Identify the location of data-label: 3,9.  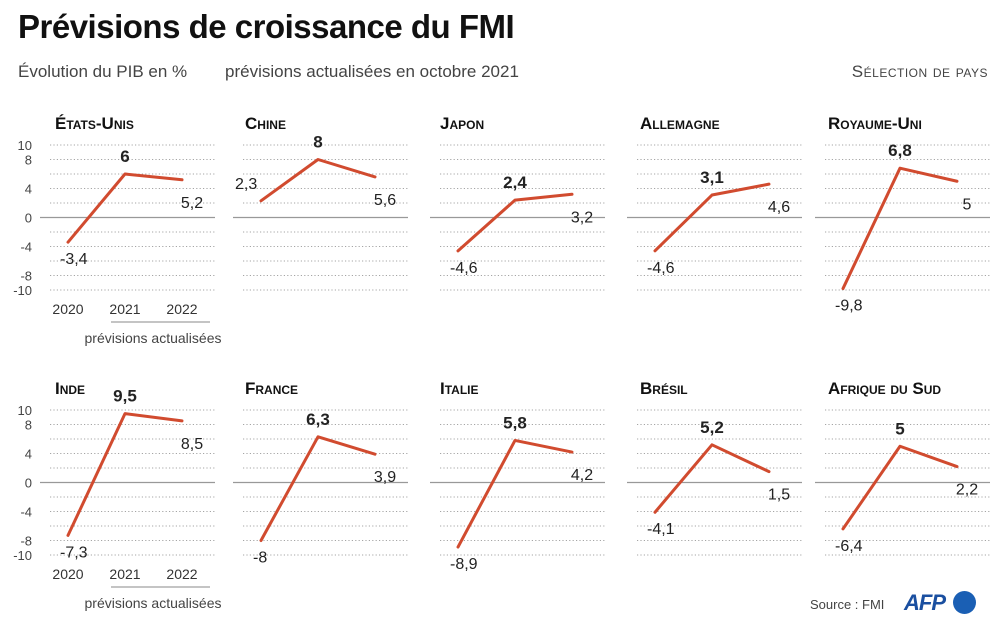
(385, 477).